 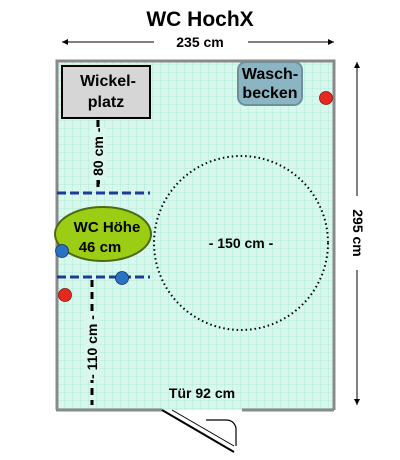 What do you see at coordinates (199, 19) in the screenshot?
I see `page-title: WC HochX` at bounding box center [199, 19].